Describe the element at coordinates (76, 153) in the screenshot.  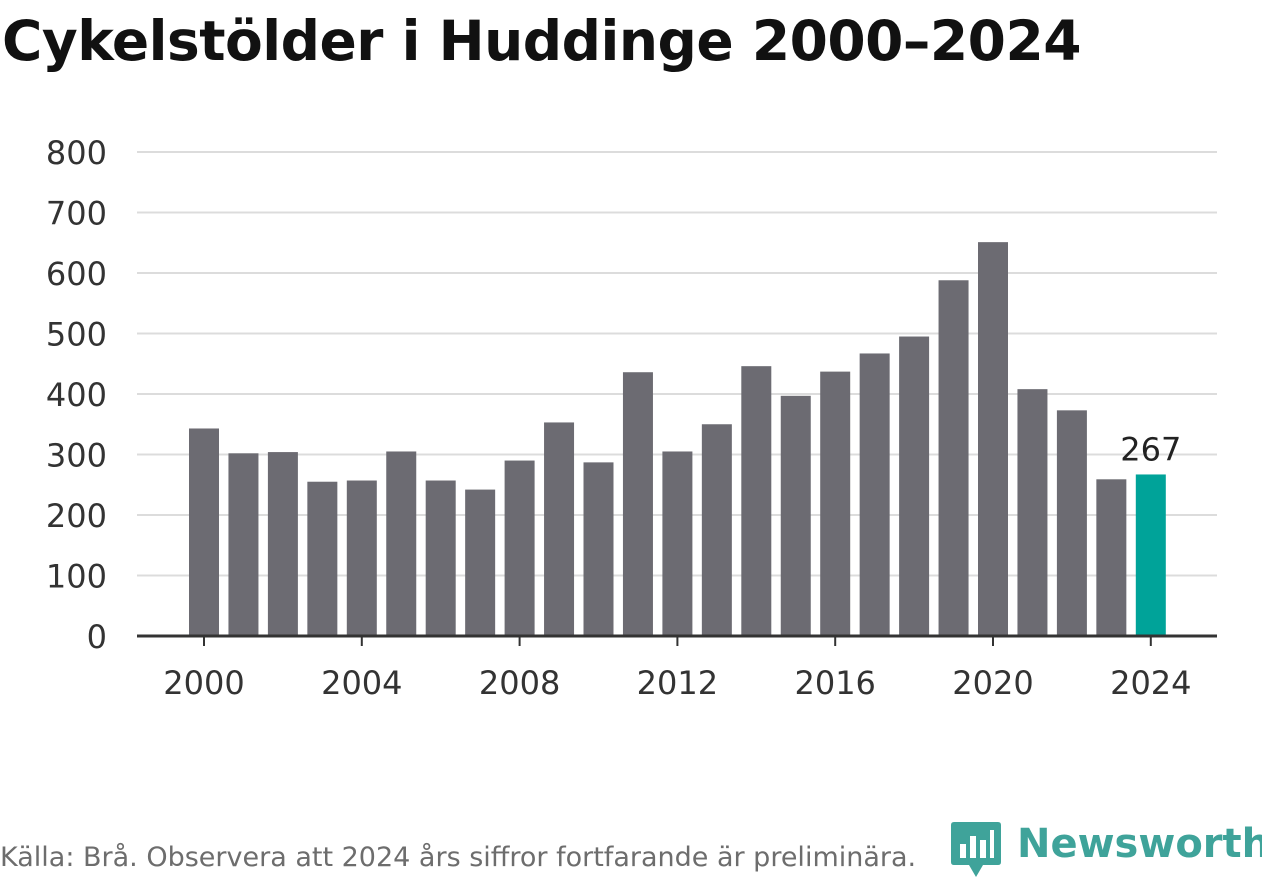
I see `y-tick-label: 800` at that location.